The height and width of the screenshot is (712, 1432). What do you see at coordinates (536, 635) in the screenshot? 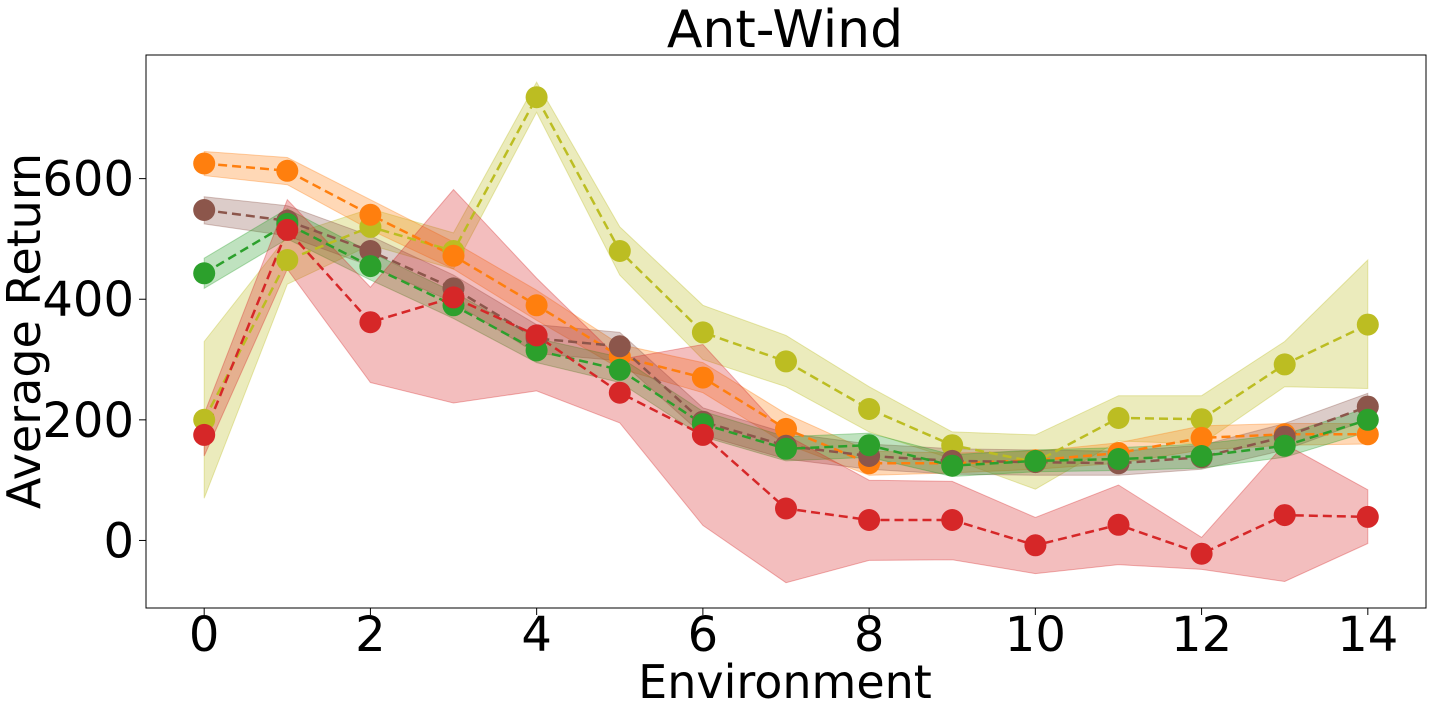
I see `x-tick-label: 4` at bounding box center [536, 635].